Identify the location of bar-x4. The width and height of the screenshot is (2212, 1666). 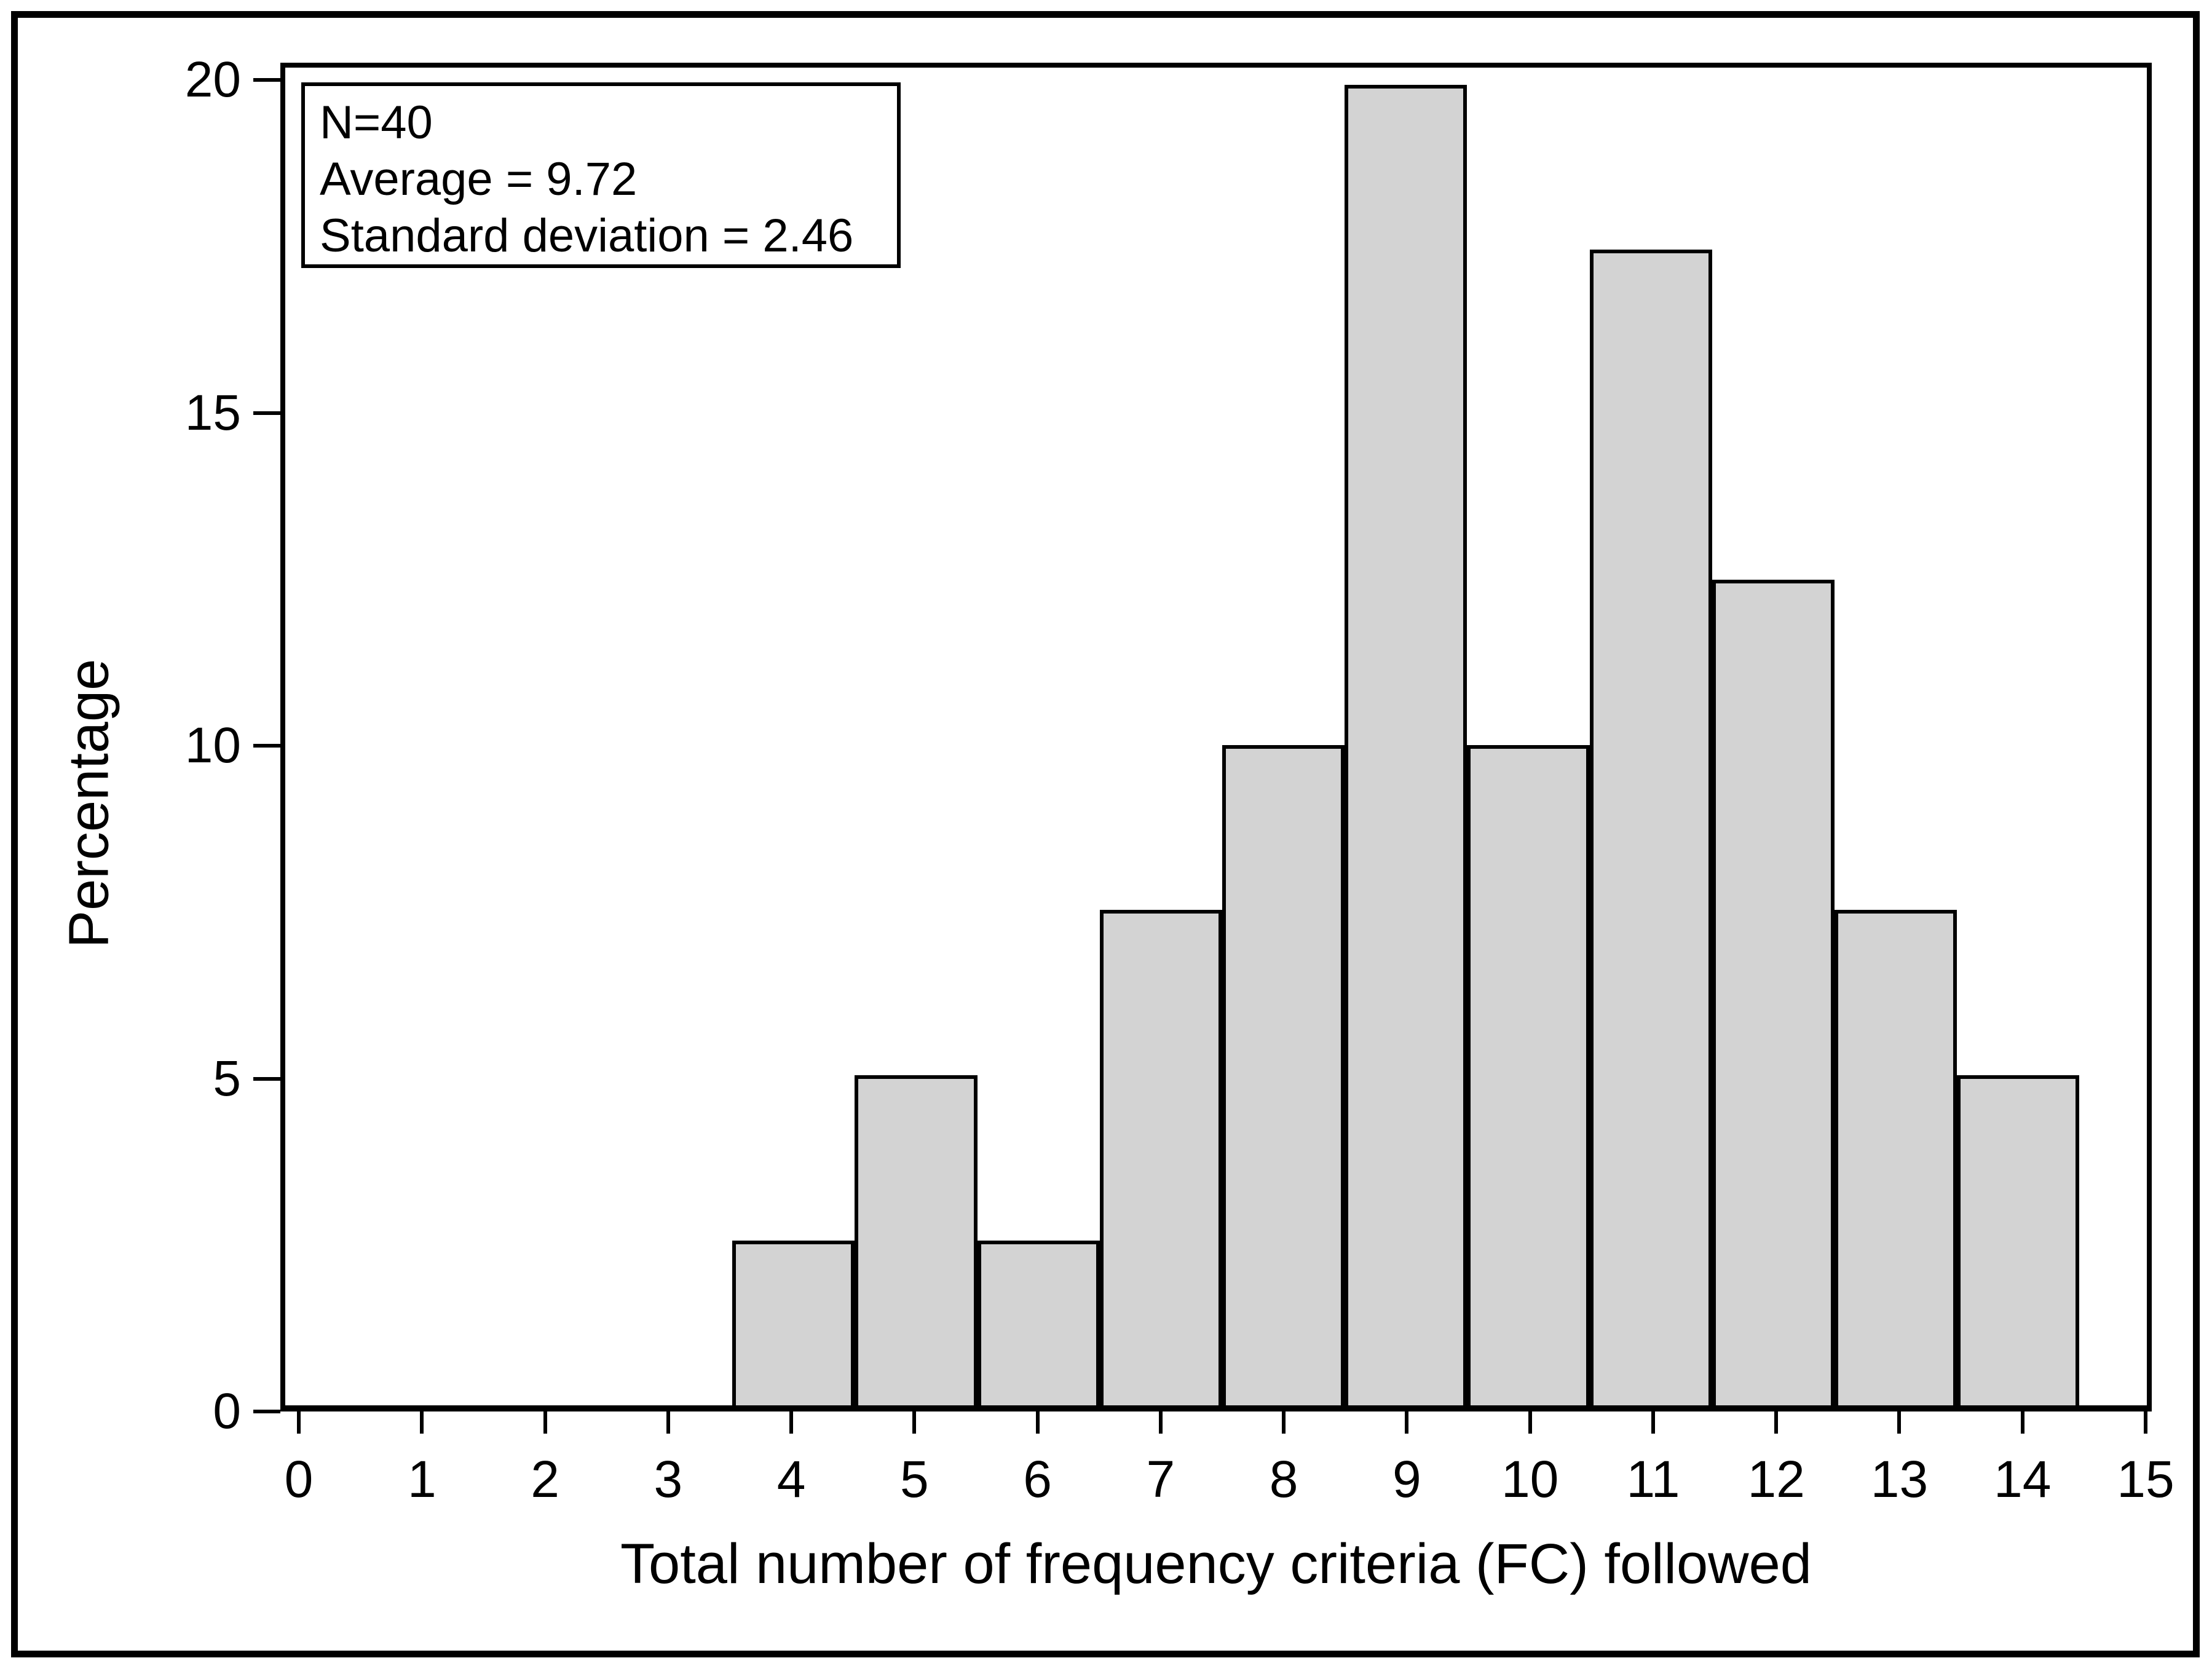
(794, 1322).